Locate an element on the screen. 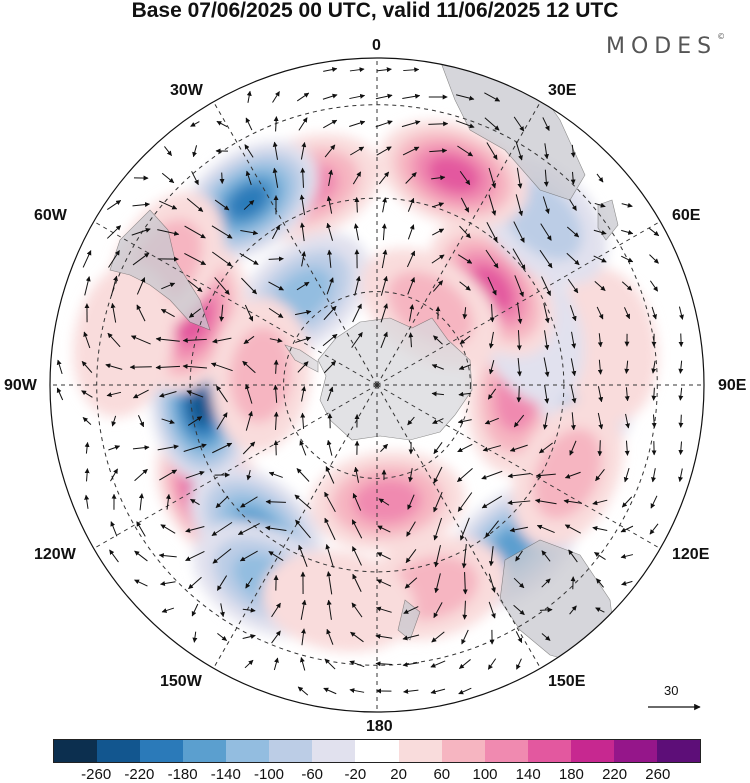 The height and width of the screenshot is (783, 750). reference-vector-label: 30 is located at coordinates (671, 690).